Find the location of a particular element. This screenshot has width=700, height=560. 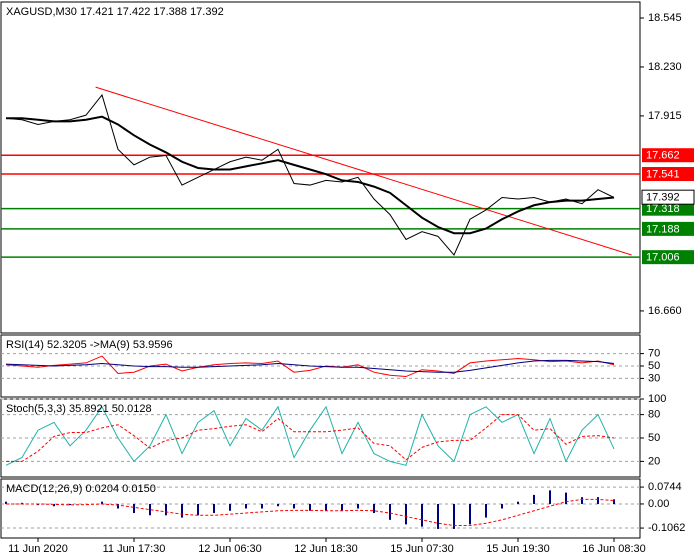

y-tick-label: 100 is located at coordinates (657, 399).